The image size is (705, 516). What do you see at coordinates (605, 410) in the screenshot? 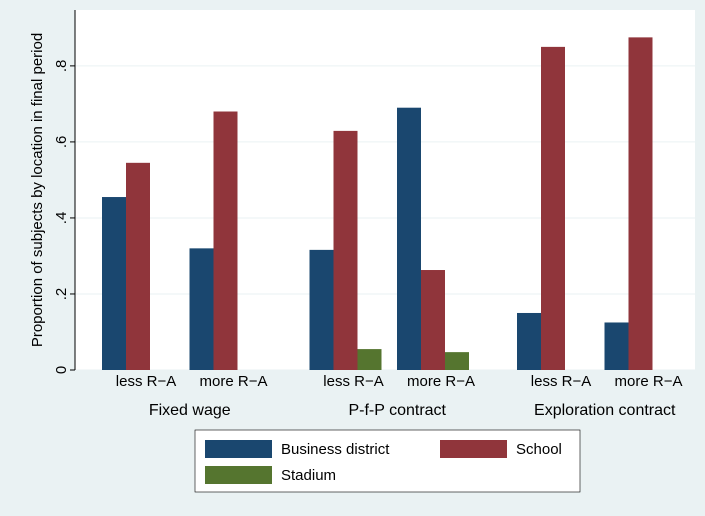
I see `group-label: Exploration contract` at bounding box center [605, 410].